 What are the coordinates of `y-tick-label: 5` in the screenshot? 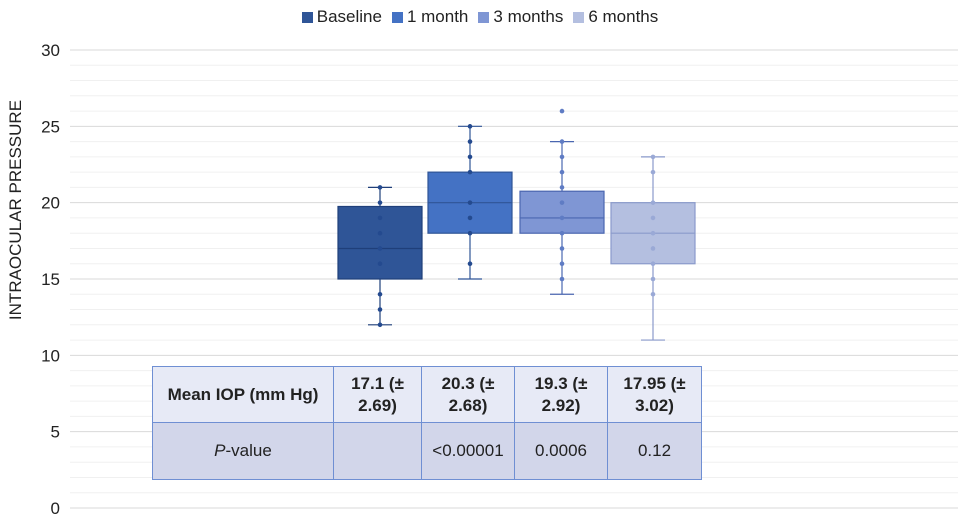 It's located at (55, 432).